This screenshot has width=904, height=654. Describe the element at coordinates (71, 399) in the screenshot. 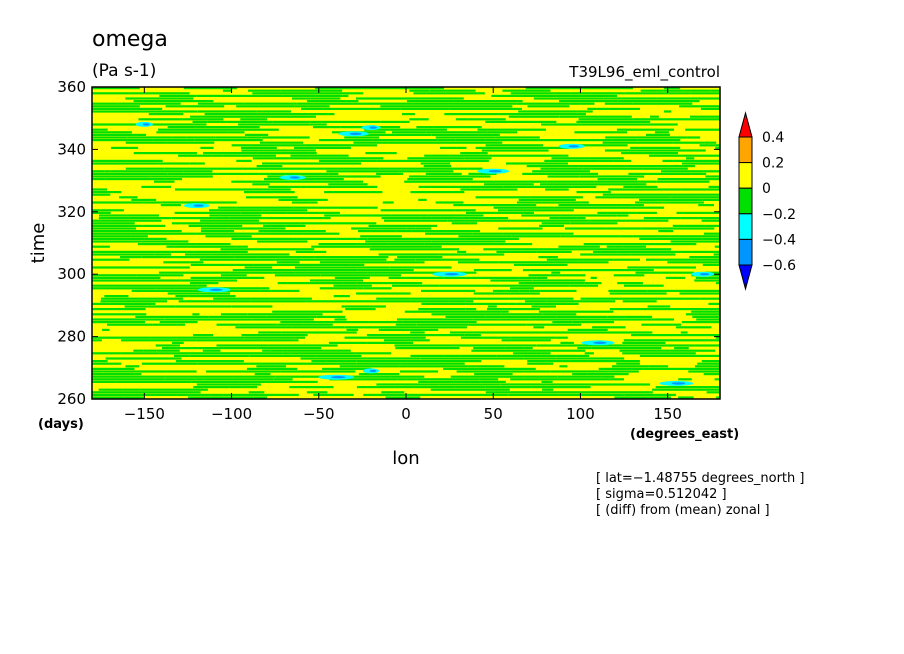

I see `y-tick-label: 260` at that location.